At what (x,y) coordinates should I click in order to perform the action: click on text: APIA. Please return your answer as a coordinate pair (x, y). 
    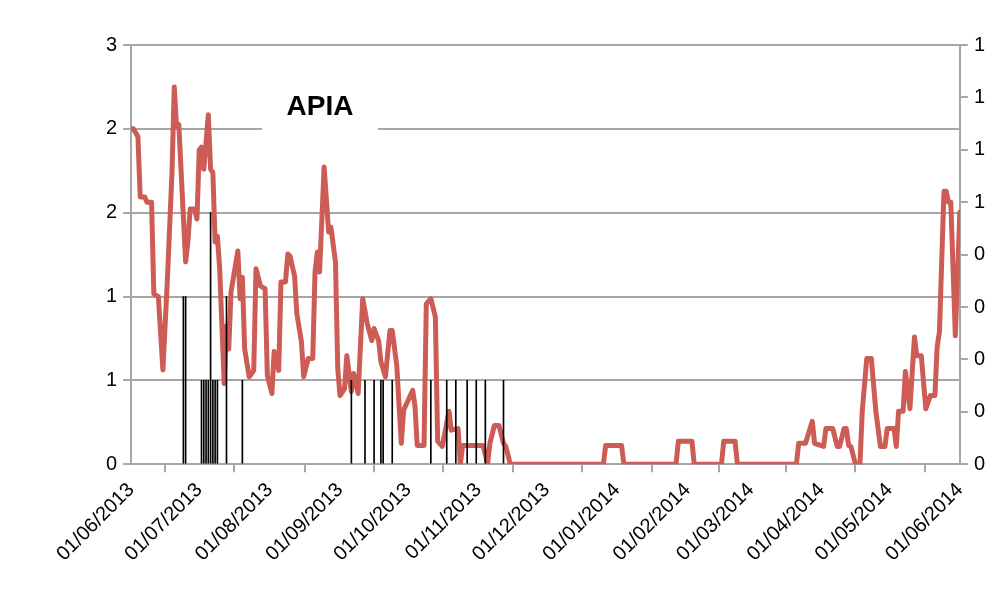
    Looking at the image, I should click on (320, 110).